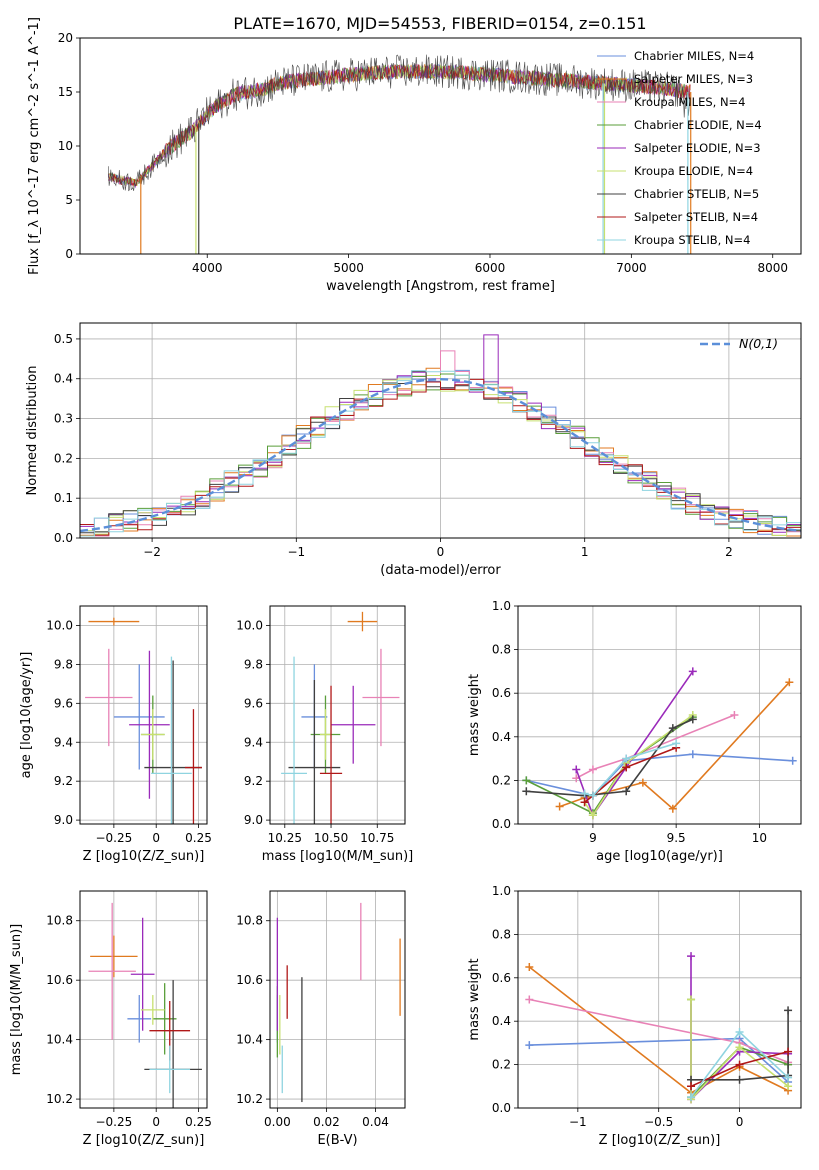  I want to click on gaussian-curve, so click(440, 455).